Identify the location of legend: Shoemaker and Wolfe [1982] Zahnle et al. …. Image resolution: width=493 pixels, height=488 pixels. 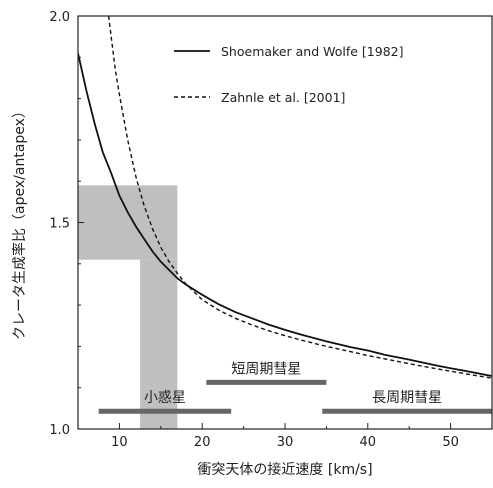
(289, 74).